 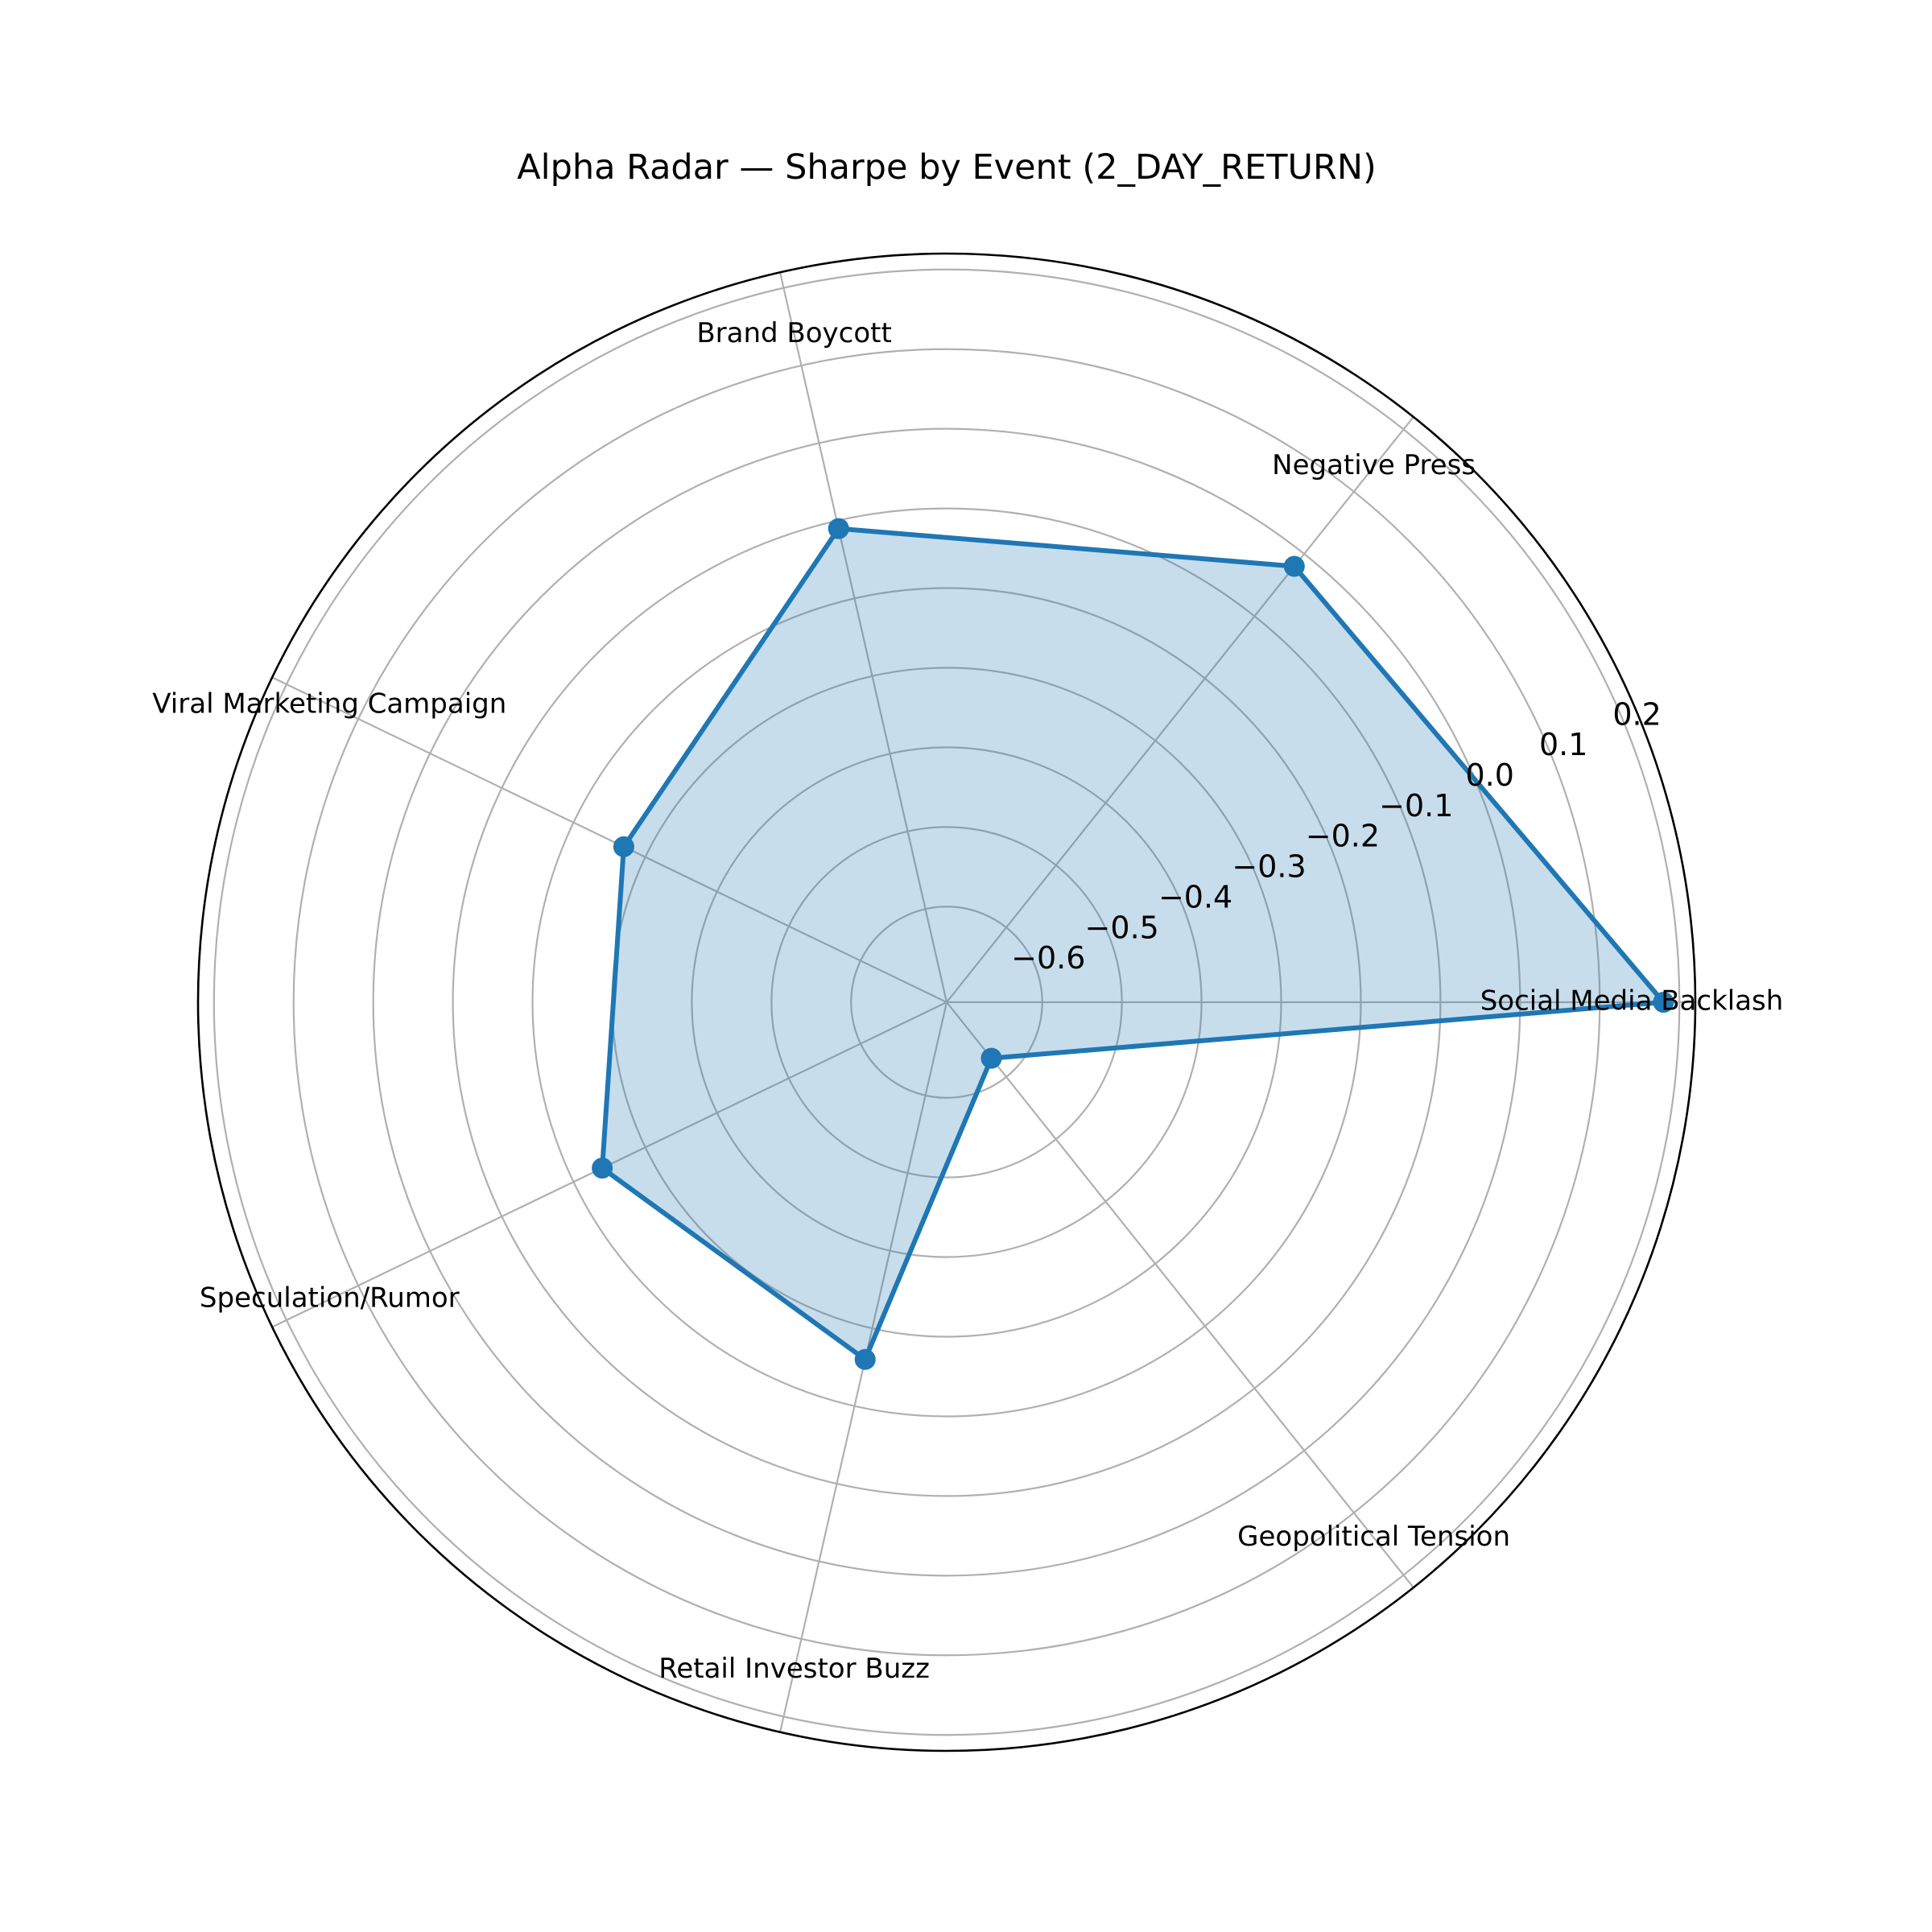 I want to click on category-label-4: Speculation/Rumor, so click(x=330, y=1298).